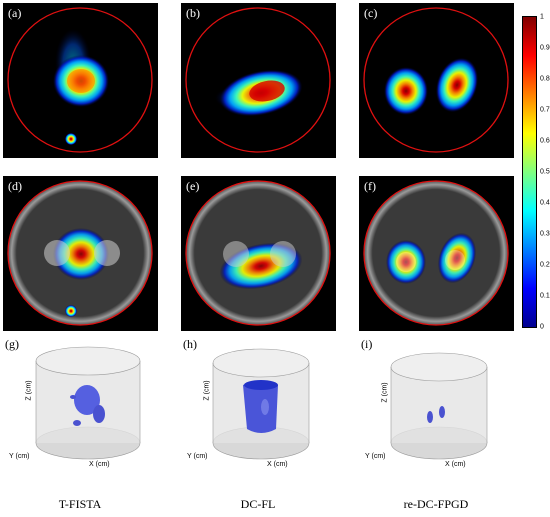 Image resolution: width=550 pixels, height=517 pixels. I want to click on colorbar-tick: 0.7, so click(545, 110).